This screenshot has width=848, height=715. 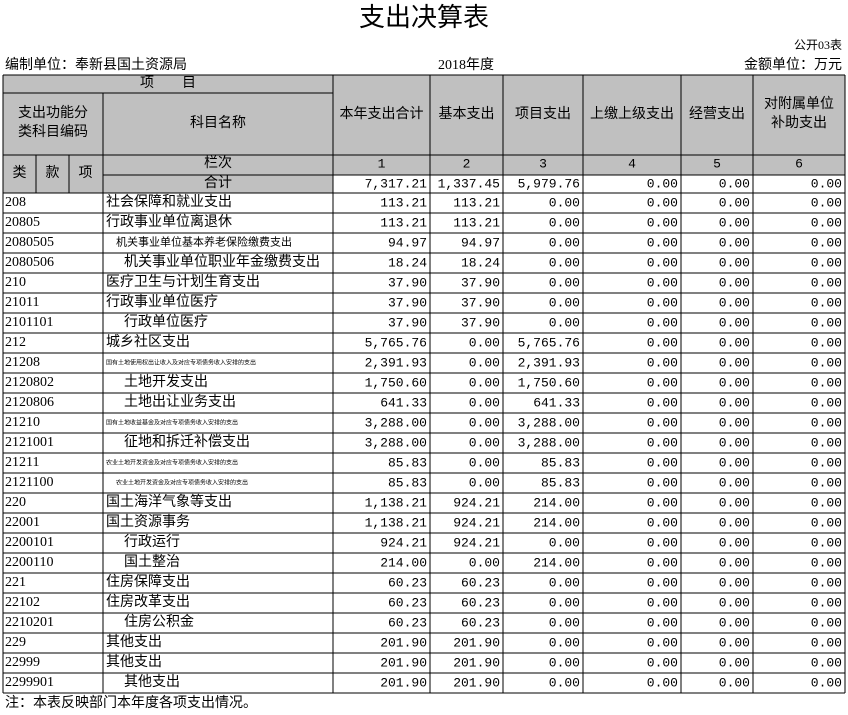 What do you see at coordinates (29, 482) in the screenshot?
I see `code: 2121100` at bounding box center [29, 482].